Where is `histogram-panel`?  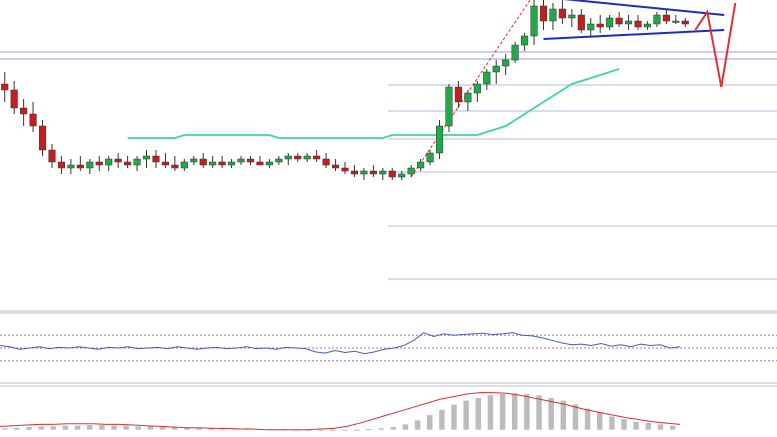
histogram-panel is located at coordinates (340, 411).